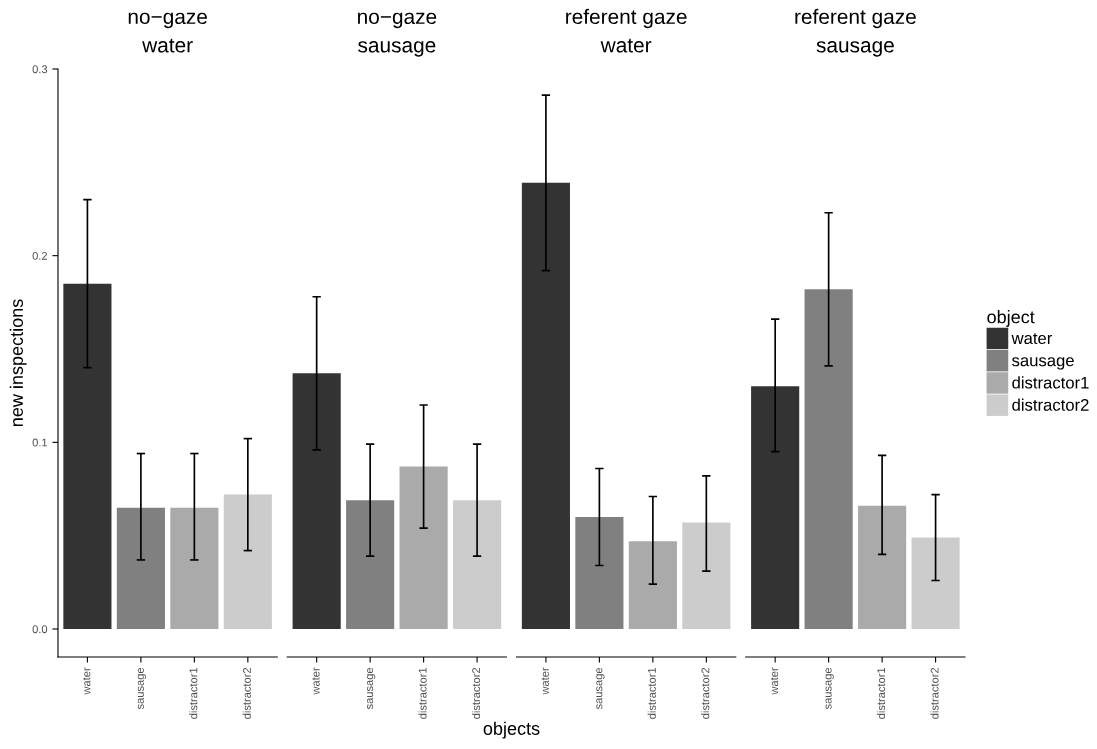  What do you see at coordinates (1050, 382) in the screenshot?
I see `legend-label: distractor1` at bounding box center [1050, 382].